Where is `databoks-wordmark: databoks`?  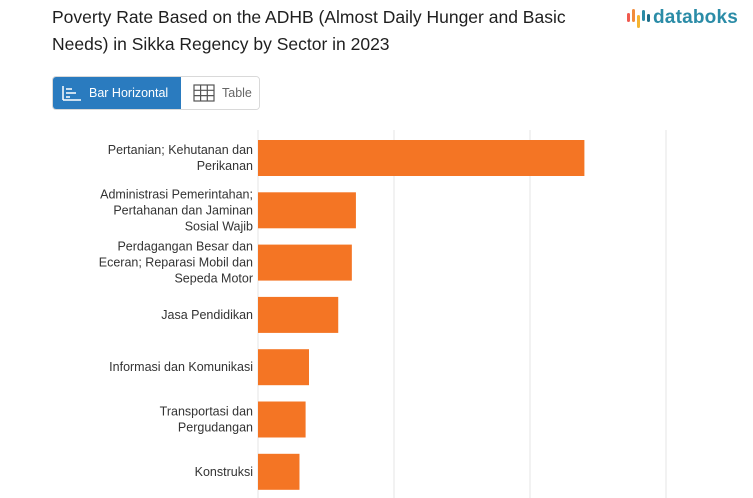 databoks-wordmark: databoks is located at coordinates (696, 17).